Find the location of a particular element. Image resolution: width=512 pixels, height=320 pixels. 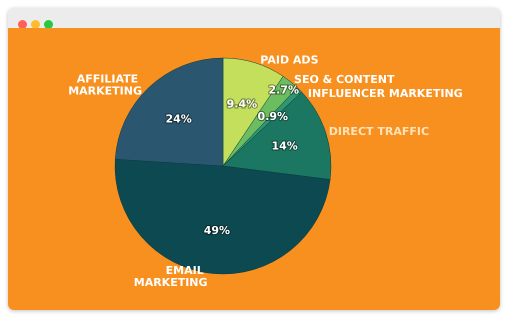

slice-label: PAID ADS is located at coordinates (289, 59).